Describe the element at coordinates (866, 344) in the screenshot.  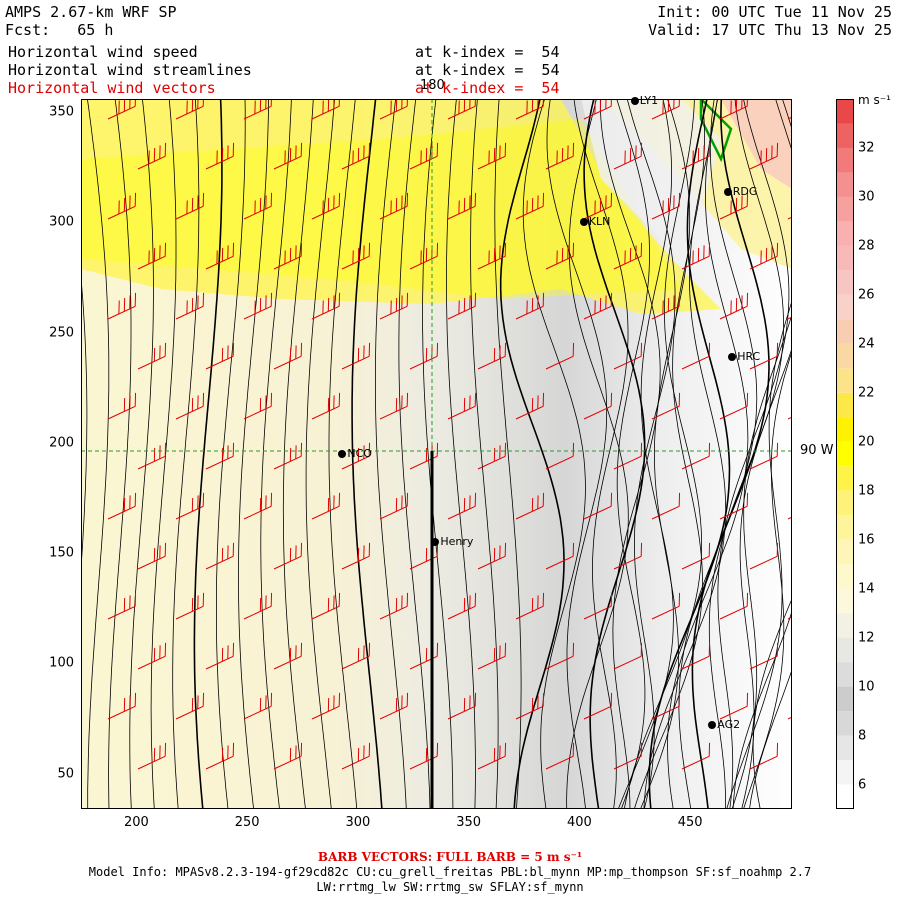
I see `colorbar-label: 24` at that location.